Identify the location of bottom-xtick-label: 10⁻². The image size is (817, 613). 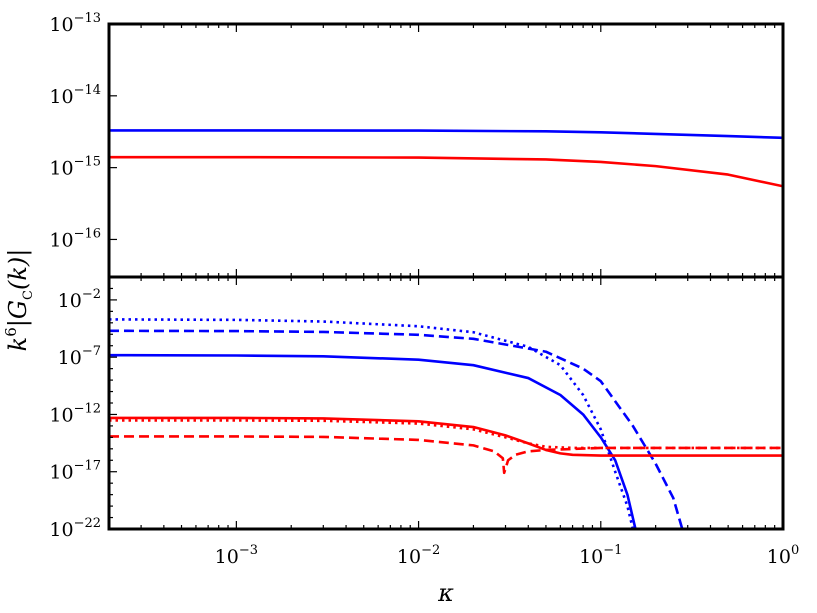
(418, 555).